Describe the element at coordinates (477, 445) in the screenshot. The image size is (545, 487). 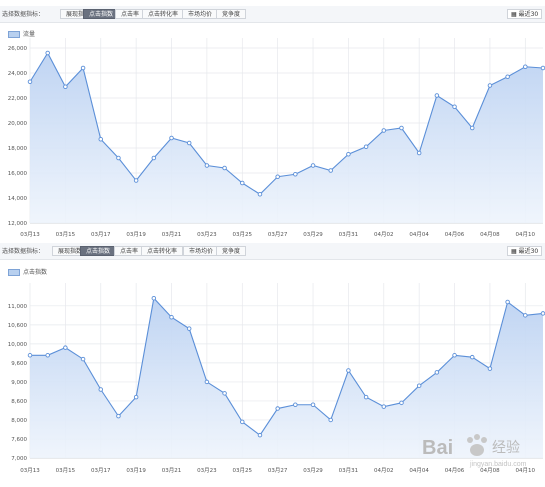
I see `paw-icon` at that location.